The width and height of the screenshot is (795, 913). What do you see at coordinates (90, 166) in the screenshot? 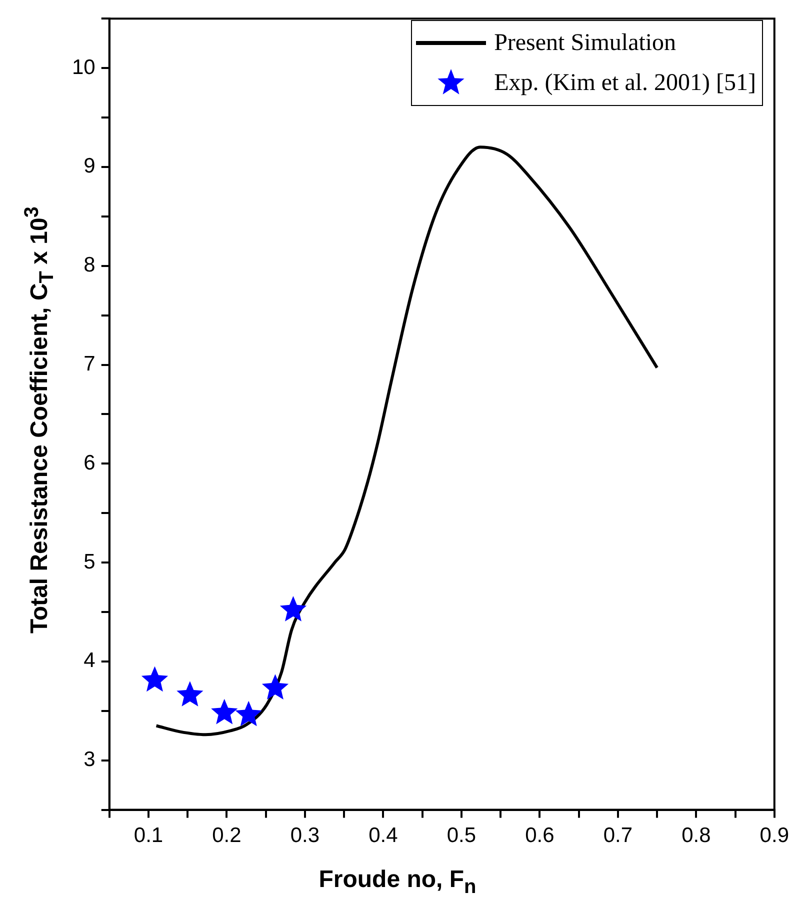
I see `y-tick-label: 9` at bounding box center [90, 166].